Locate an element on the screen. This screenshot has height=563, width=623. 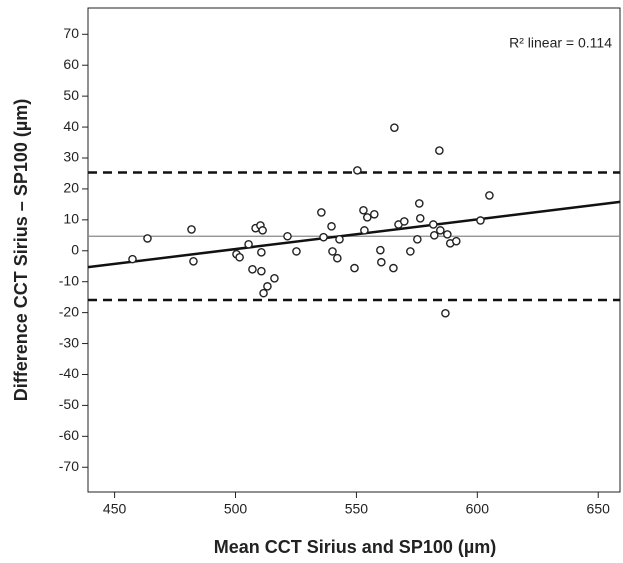
x-tick-label: 650 is located at coordinates (599, 509).